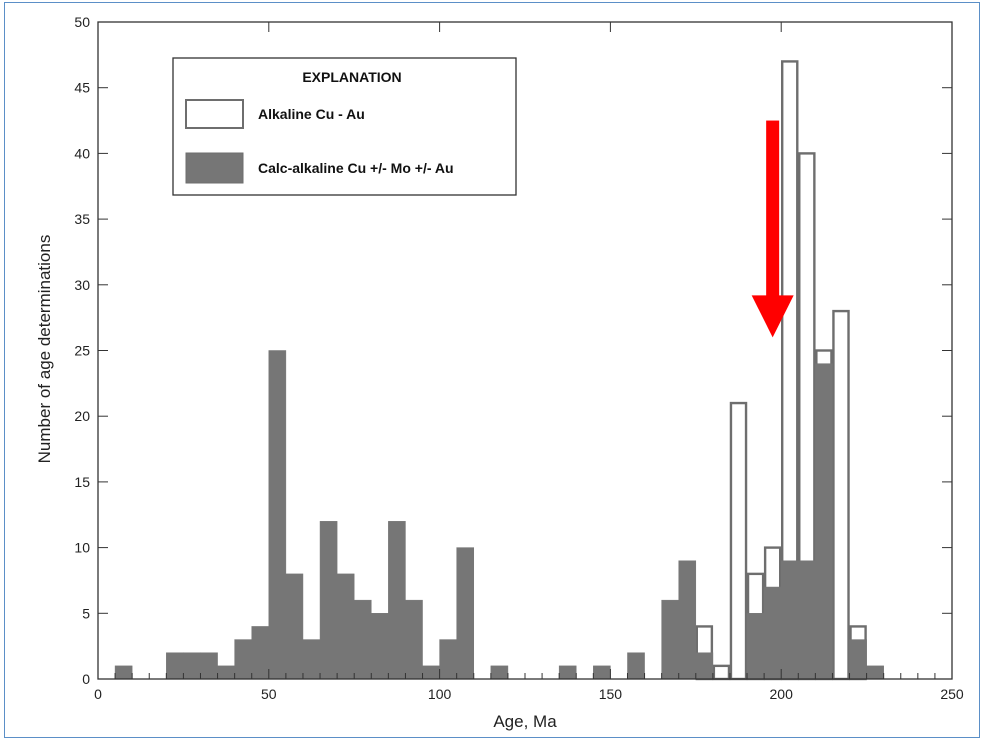 This screenshot has width=986, height=742. What do you see at coordinates (952, 694) in the screenshot?
I see `x-tick-label: 250` at bounding box center [952, 694].